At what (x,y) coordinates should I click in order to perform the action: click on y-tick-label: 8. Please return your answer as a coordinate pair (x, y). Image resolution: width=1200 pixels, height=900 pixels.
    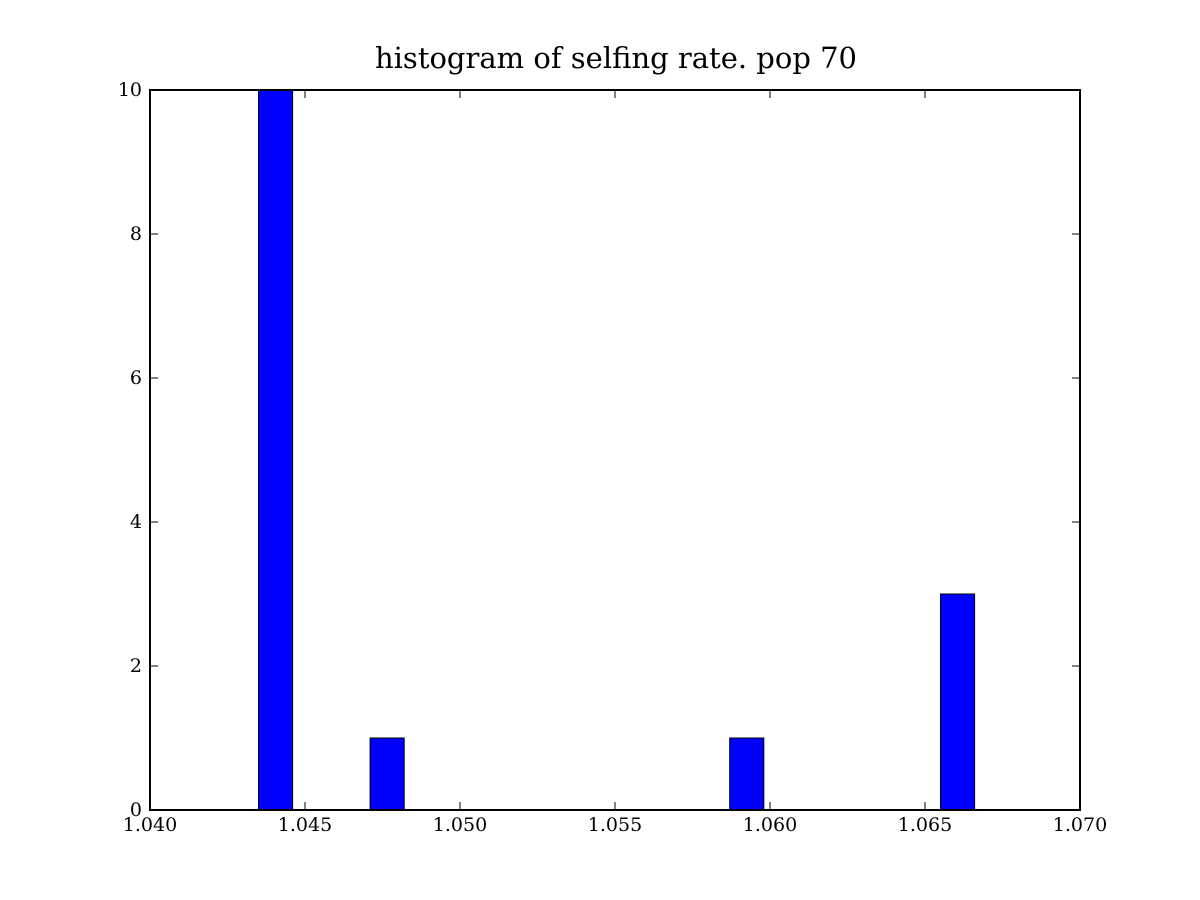
    Looking at the image, I should click on (136, 234).